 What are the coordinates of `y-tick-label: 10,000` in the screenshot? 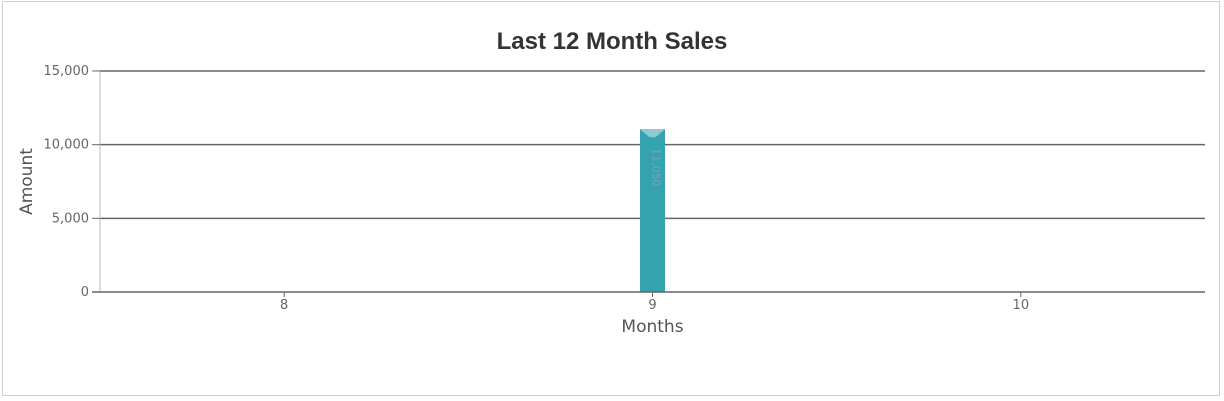 It's located at (67, 145).